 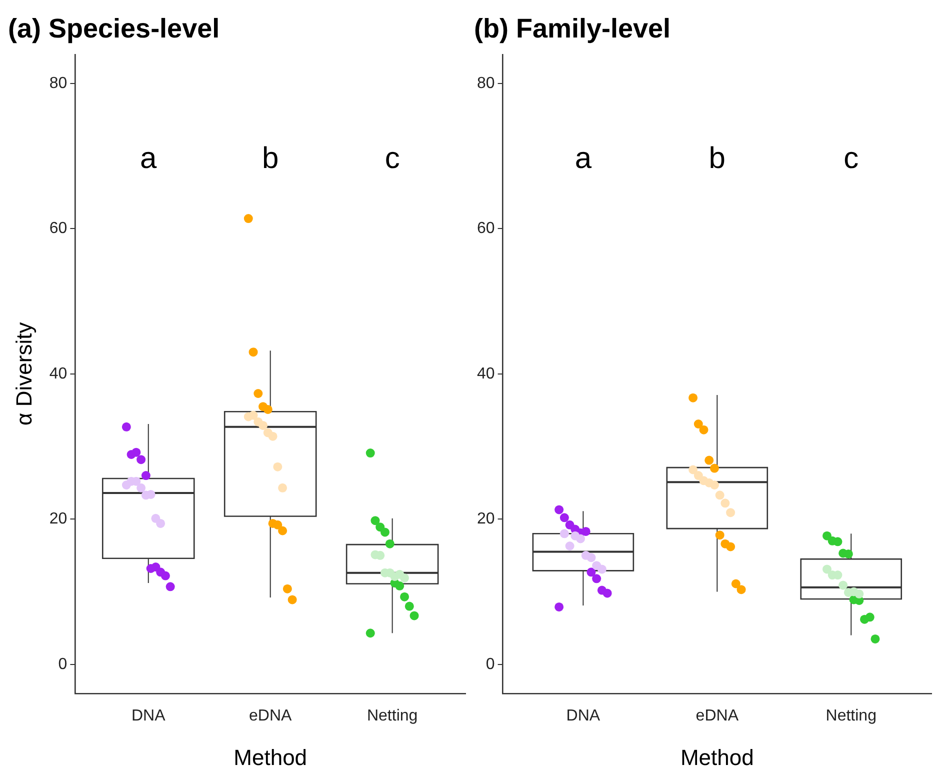 What do you see at coordinates (572, 29) in the screenshot?
I see `chart-title: (b) Family-level` at bounding box center [572, 29].